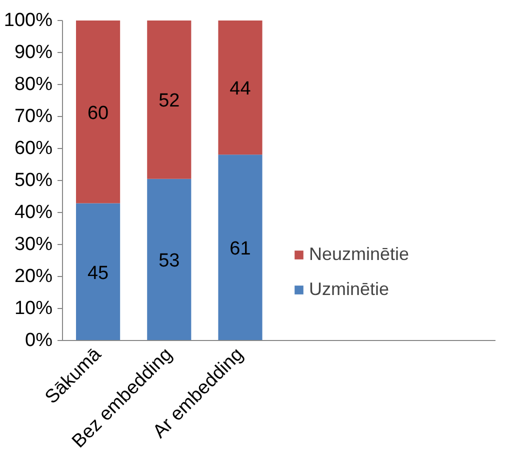  I want to click on y-tick-label: 50%, so click(33, 180).